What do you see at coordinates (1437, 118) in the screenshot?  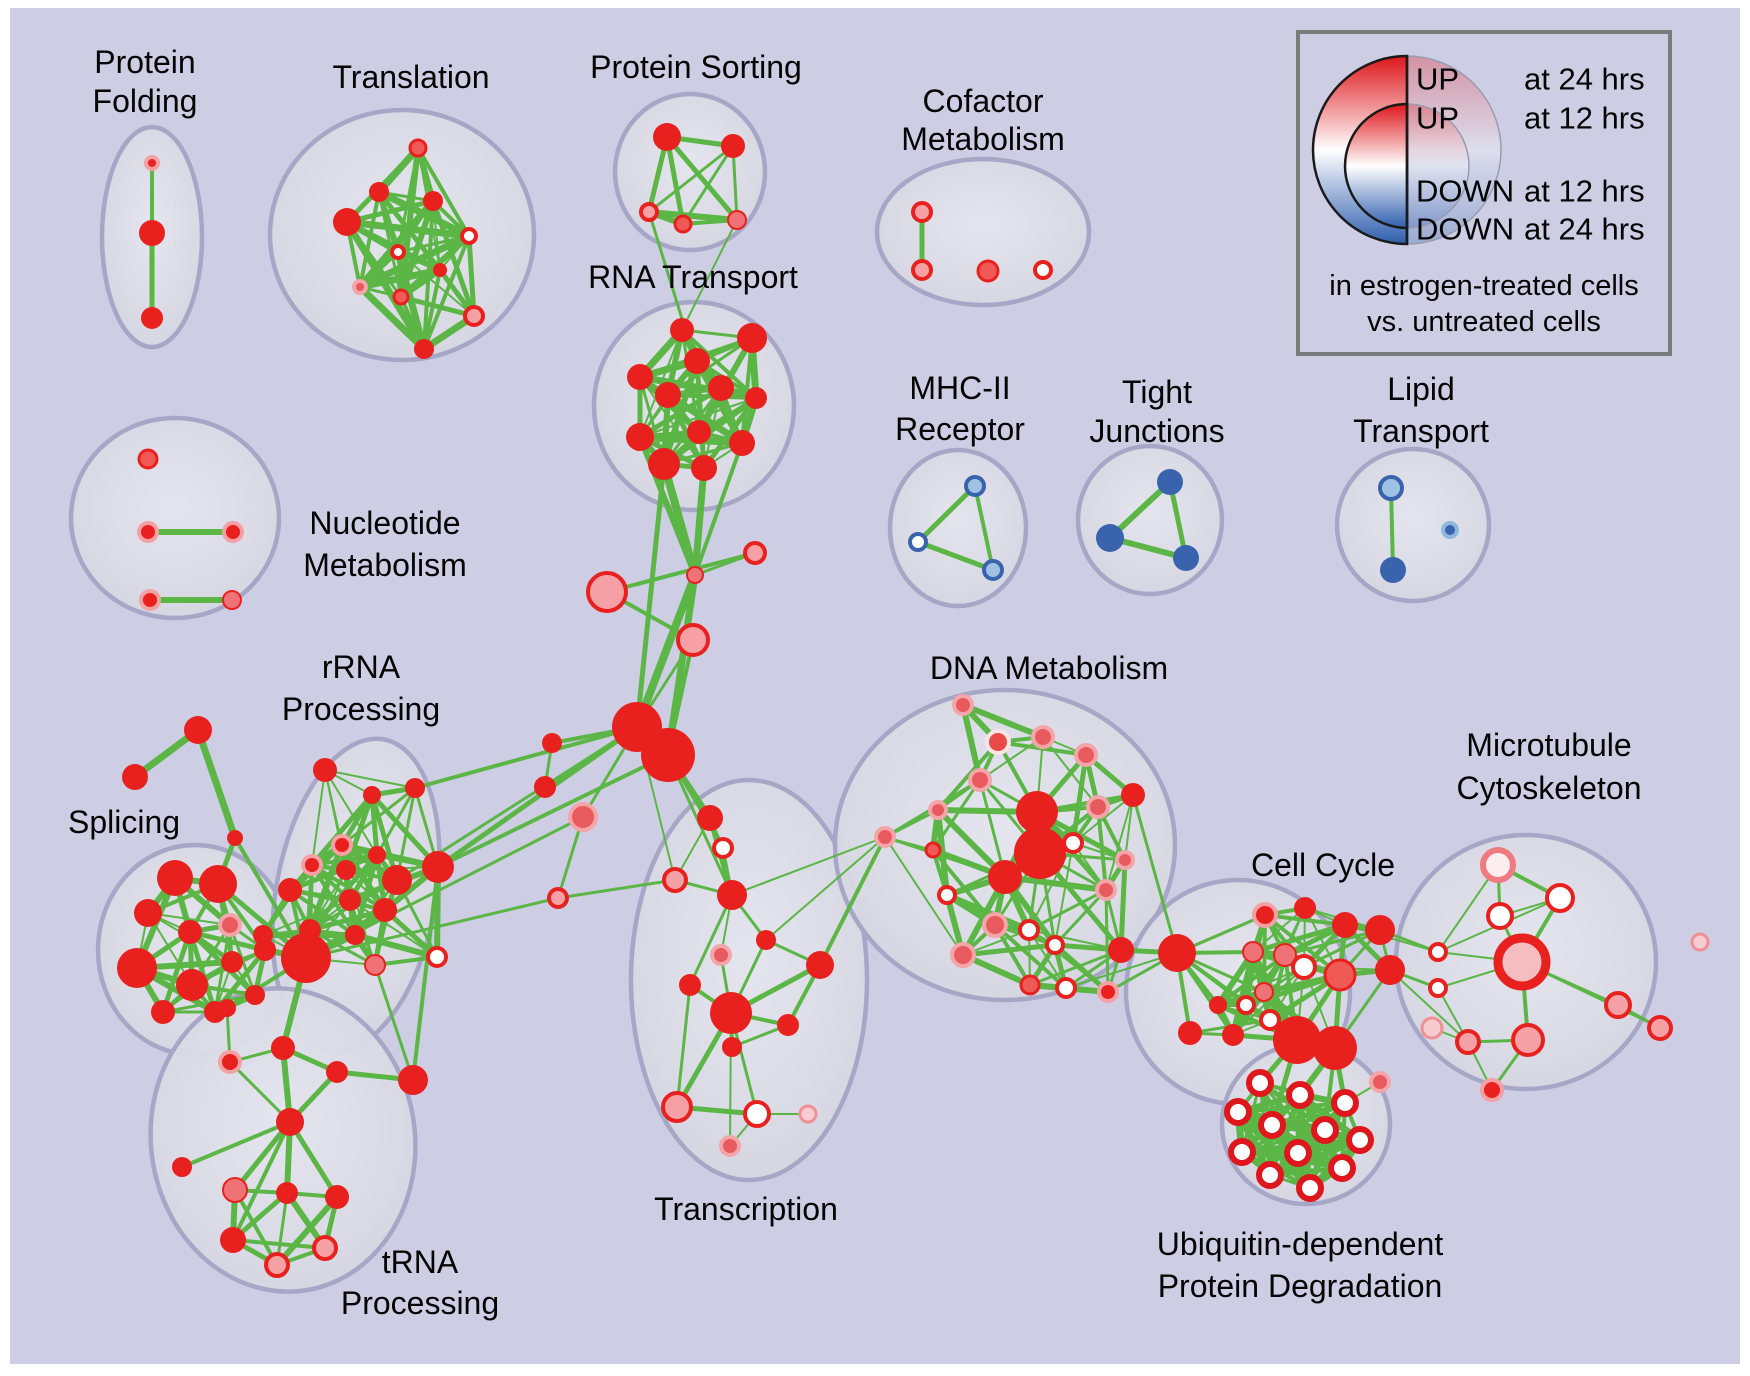 I see `legend-up-12-state: UP` at bounding box center [1437, 118].